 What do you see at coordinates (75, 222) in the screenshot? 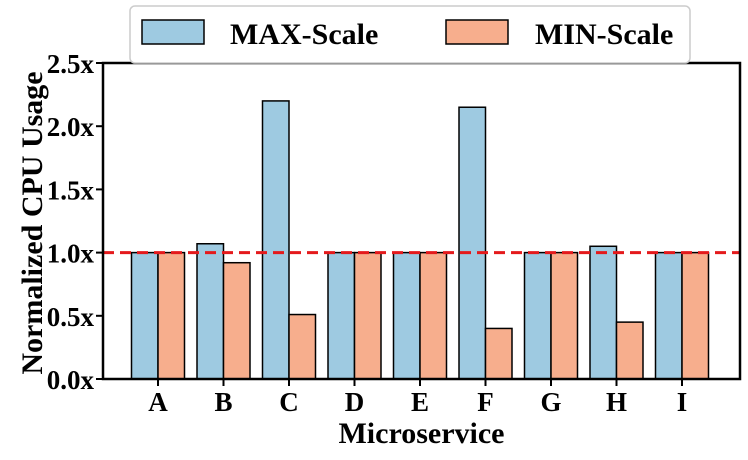
I see `y-axis-ticks: 0.0x 0.5x 1.0x 1.5x 2.0x 2.5x` at bounding box center [75, 222].